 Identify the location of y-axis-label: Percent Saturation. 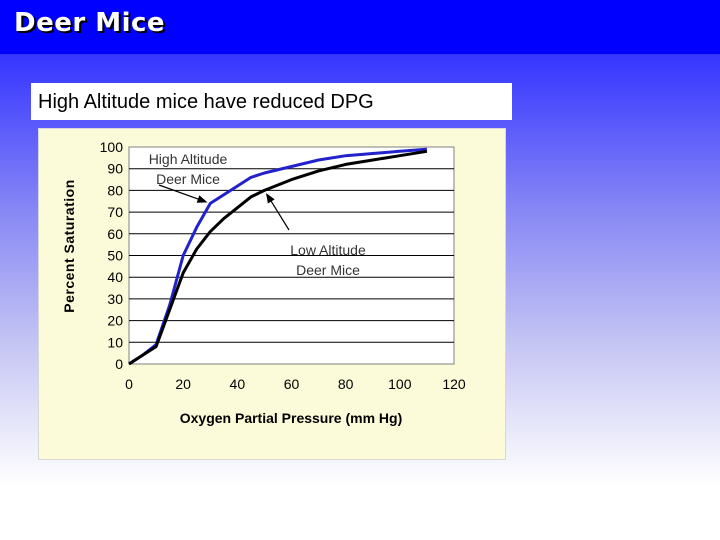
(69, 245).